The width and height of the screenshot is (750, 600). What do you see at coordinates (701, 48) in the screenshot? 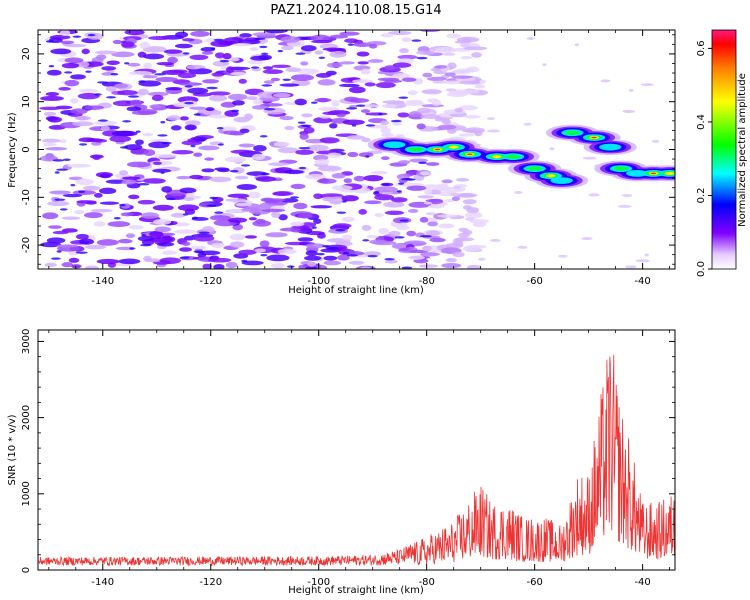
I see `colorbar-tick-label: 0.6` at bounding box center [701, 48].